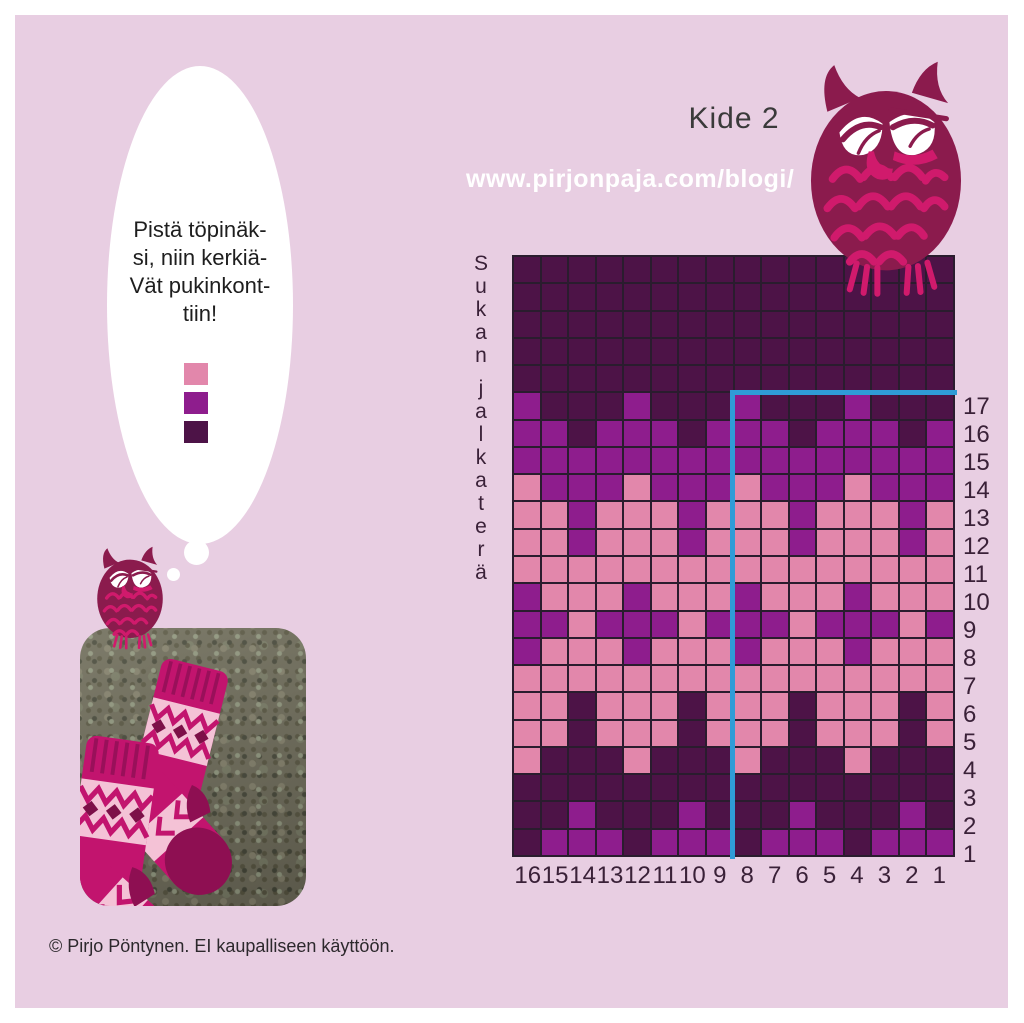 The height and width of the screenshot is (1023, 1024). What do you see at coordinates (481, 388) in the screenshot?
I see `side-label-letter: j` at bounding box center [481, 388].